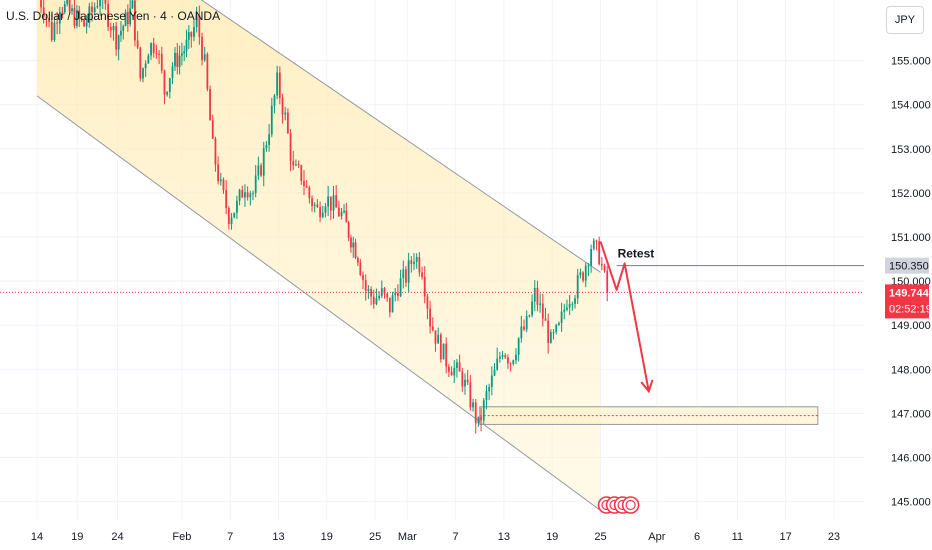 This screenshot has height=550, width=932. What do you see at coordinates (911, 62) in the screenshot?
I see `price-tick: 155.000` at bounding box center [911, 62].